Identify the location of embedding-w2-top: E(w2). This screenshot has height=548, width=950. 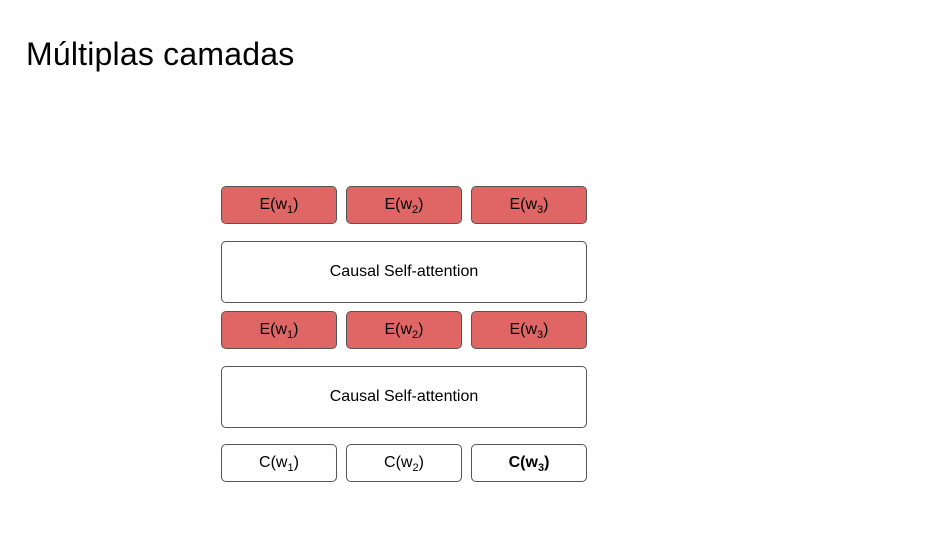
(404, 205).